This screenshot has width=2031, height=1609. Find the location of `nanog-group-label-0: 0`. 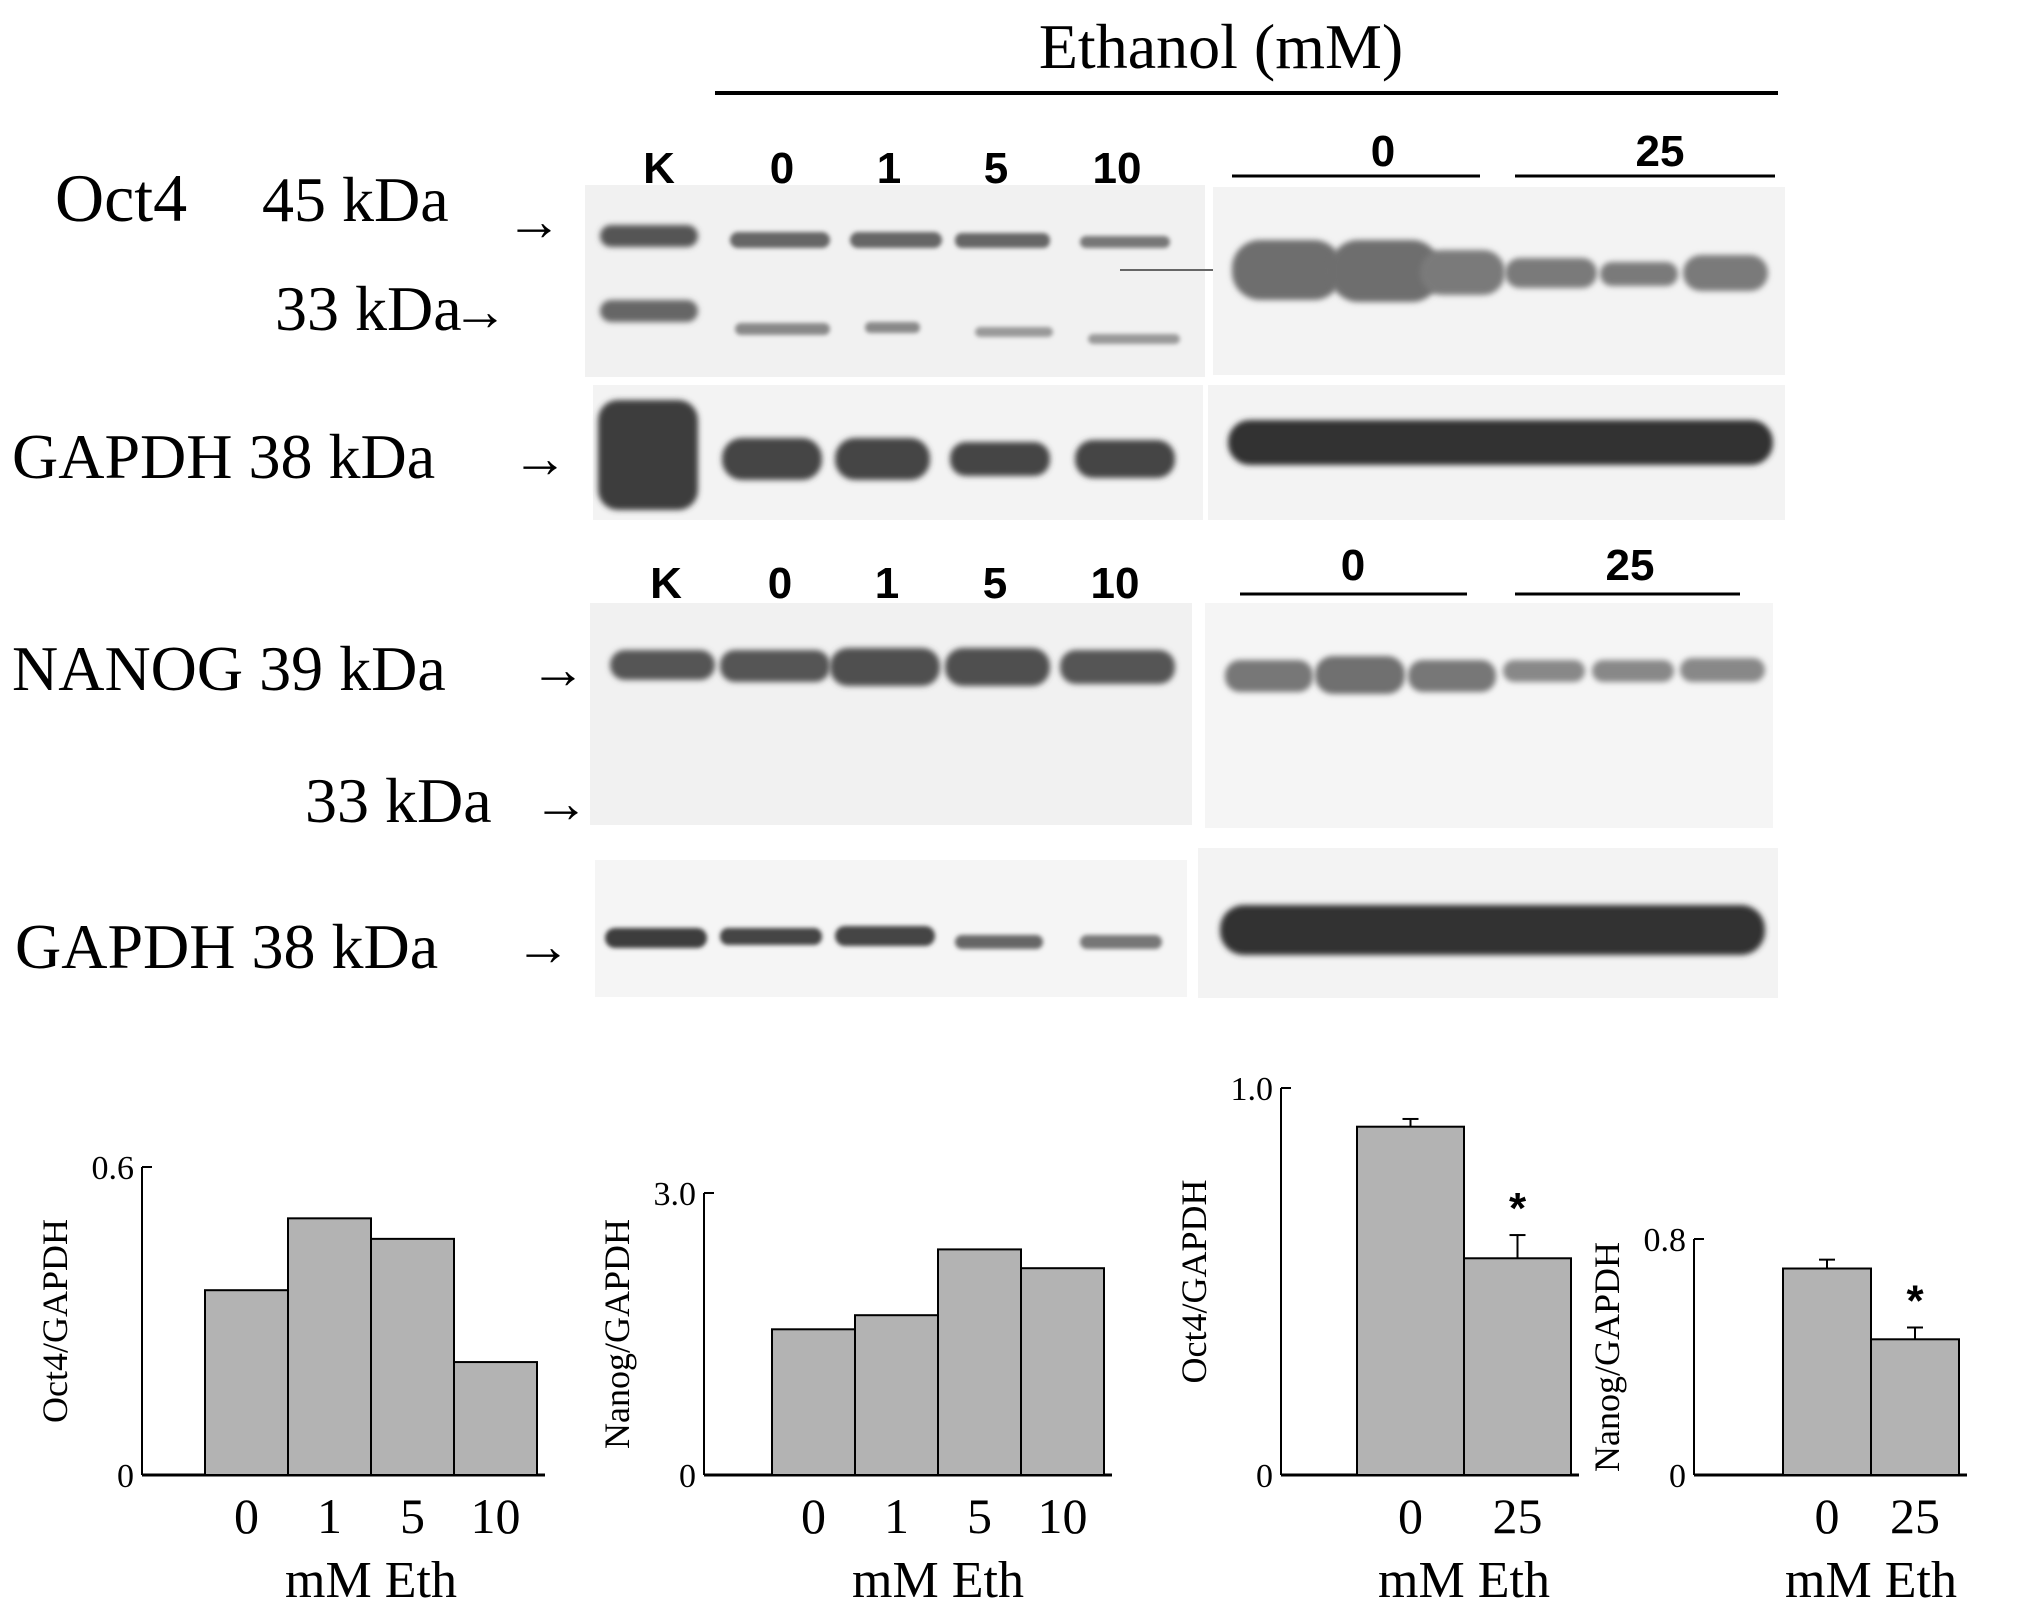

nanog-group-label-0: 0 is located at coordinates (1353, 565).